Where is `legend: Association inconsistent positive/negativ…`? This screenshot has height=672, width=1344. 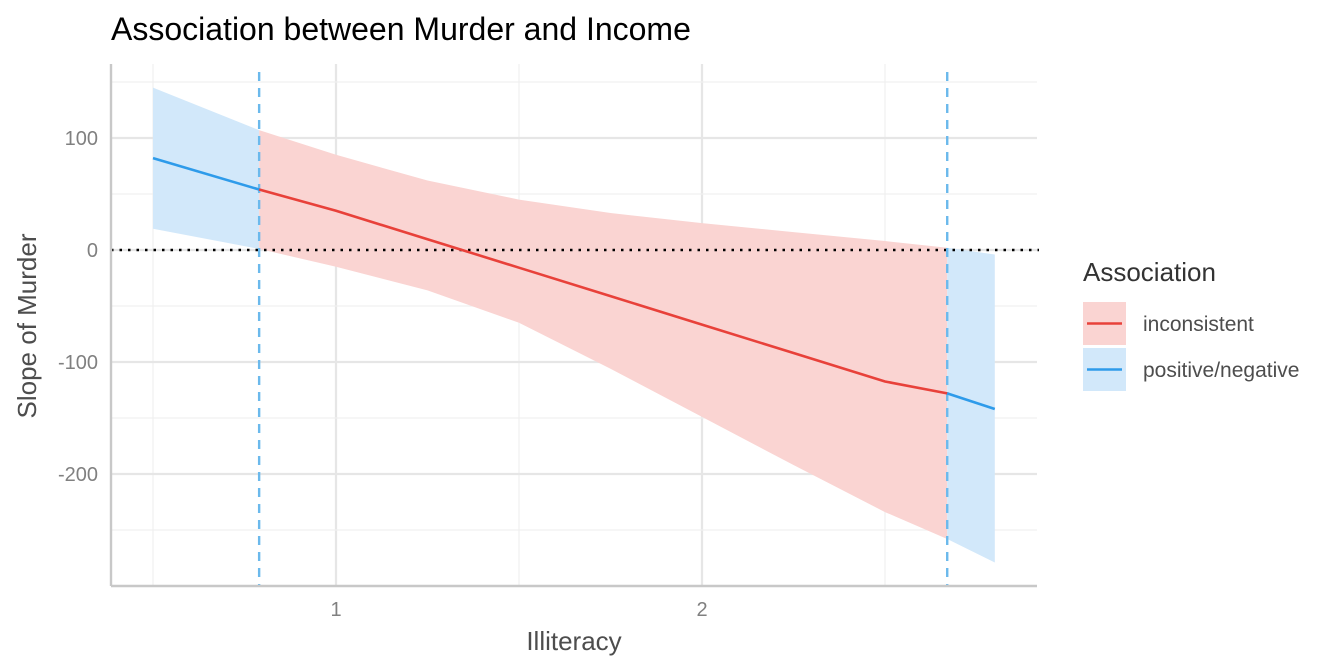
legend: Association inconsistent positive/negativ… is located at coordinates (1191, 324).